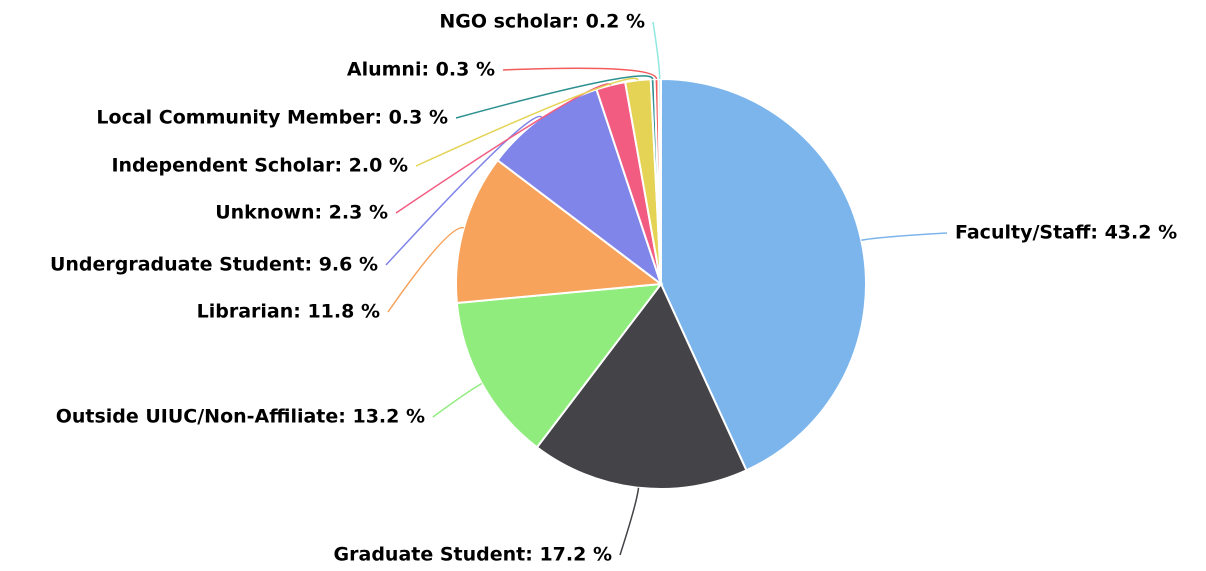  What do you see at coordinates (473, 555) in the screenshot?
I see `data-label: Graduate Student: 17.2 %` at bounding box center [473, 555].